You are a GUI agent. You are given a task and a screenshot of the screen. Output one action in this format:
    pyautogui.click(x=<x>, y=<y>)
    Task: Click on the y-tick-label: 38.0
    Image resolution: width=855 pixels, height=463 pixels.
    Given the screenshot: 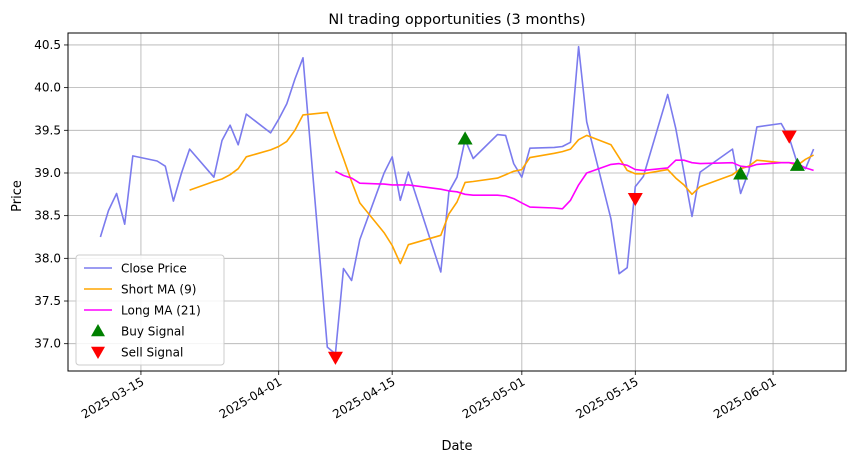 What is the action you would take?
    pyautogui.click(x=47, y=258)
    